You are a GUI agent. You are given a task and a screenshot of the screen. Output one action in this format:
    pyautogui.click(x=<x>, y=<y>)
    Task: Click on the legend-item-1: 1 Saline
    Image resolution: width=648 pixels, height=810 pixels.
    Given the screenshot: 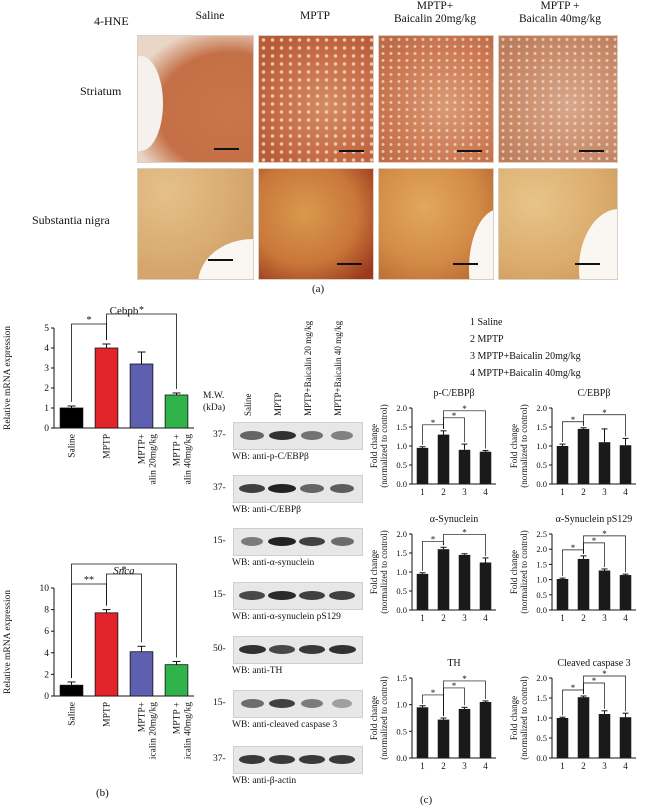 What is the action you would take?
    pyautogui.click(x=486, y=322)
    